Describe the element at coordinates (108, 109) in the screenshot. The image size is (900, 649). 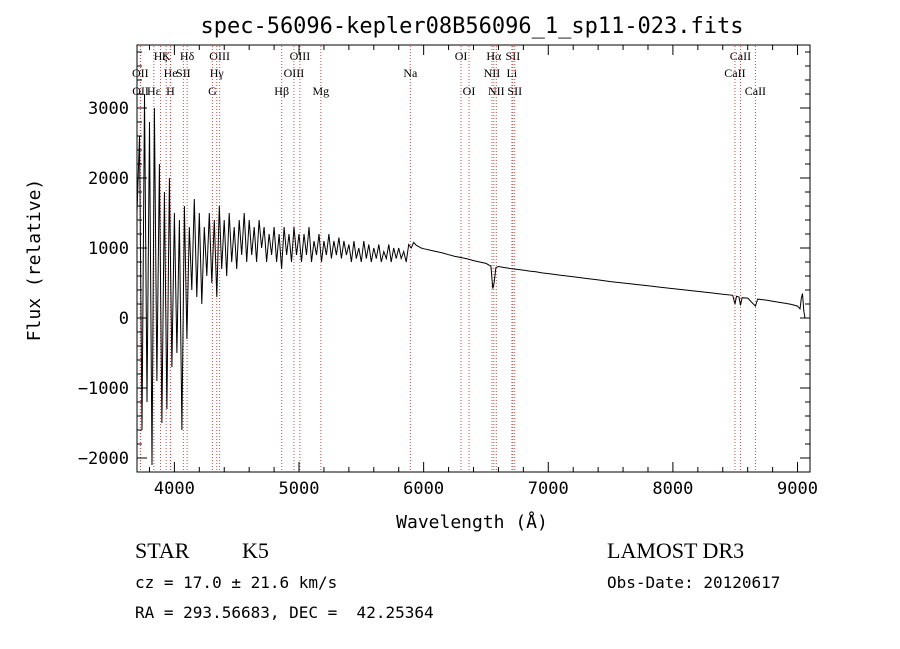
I see `y-tick-label: 3000` at that location.